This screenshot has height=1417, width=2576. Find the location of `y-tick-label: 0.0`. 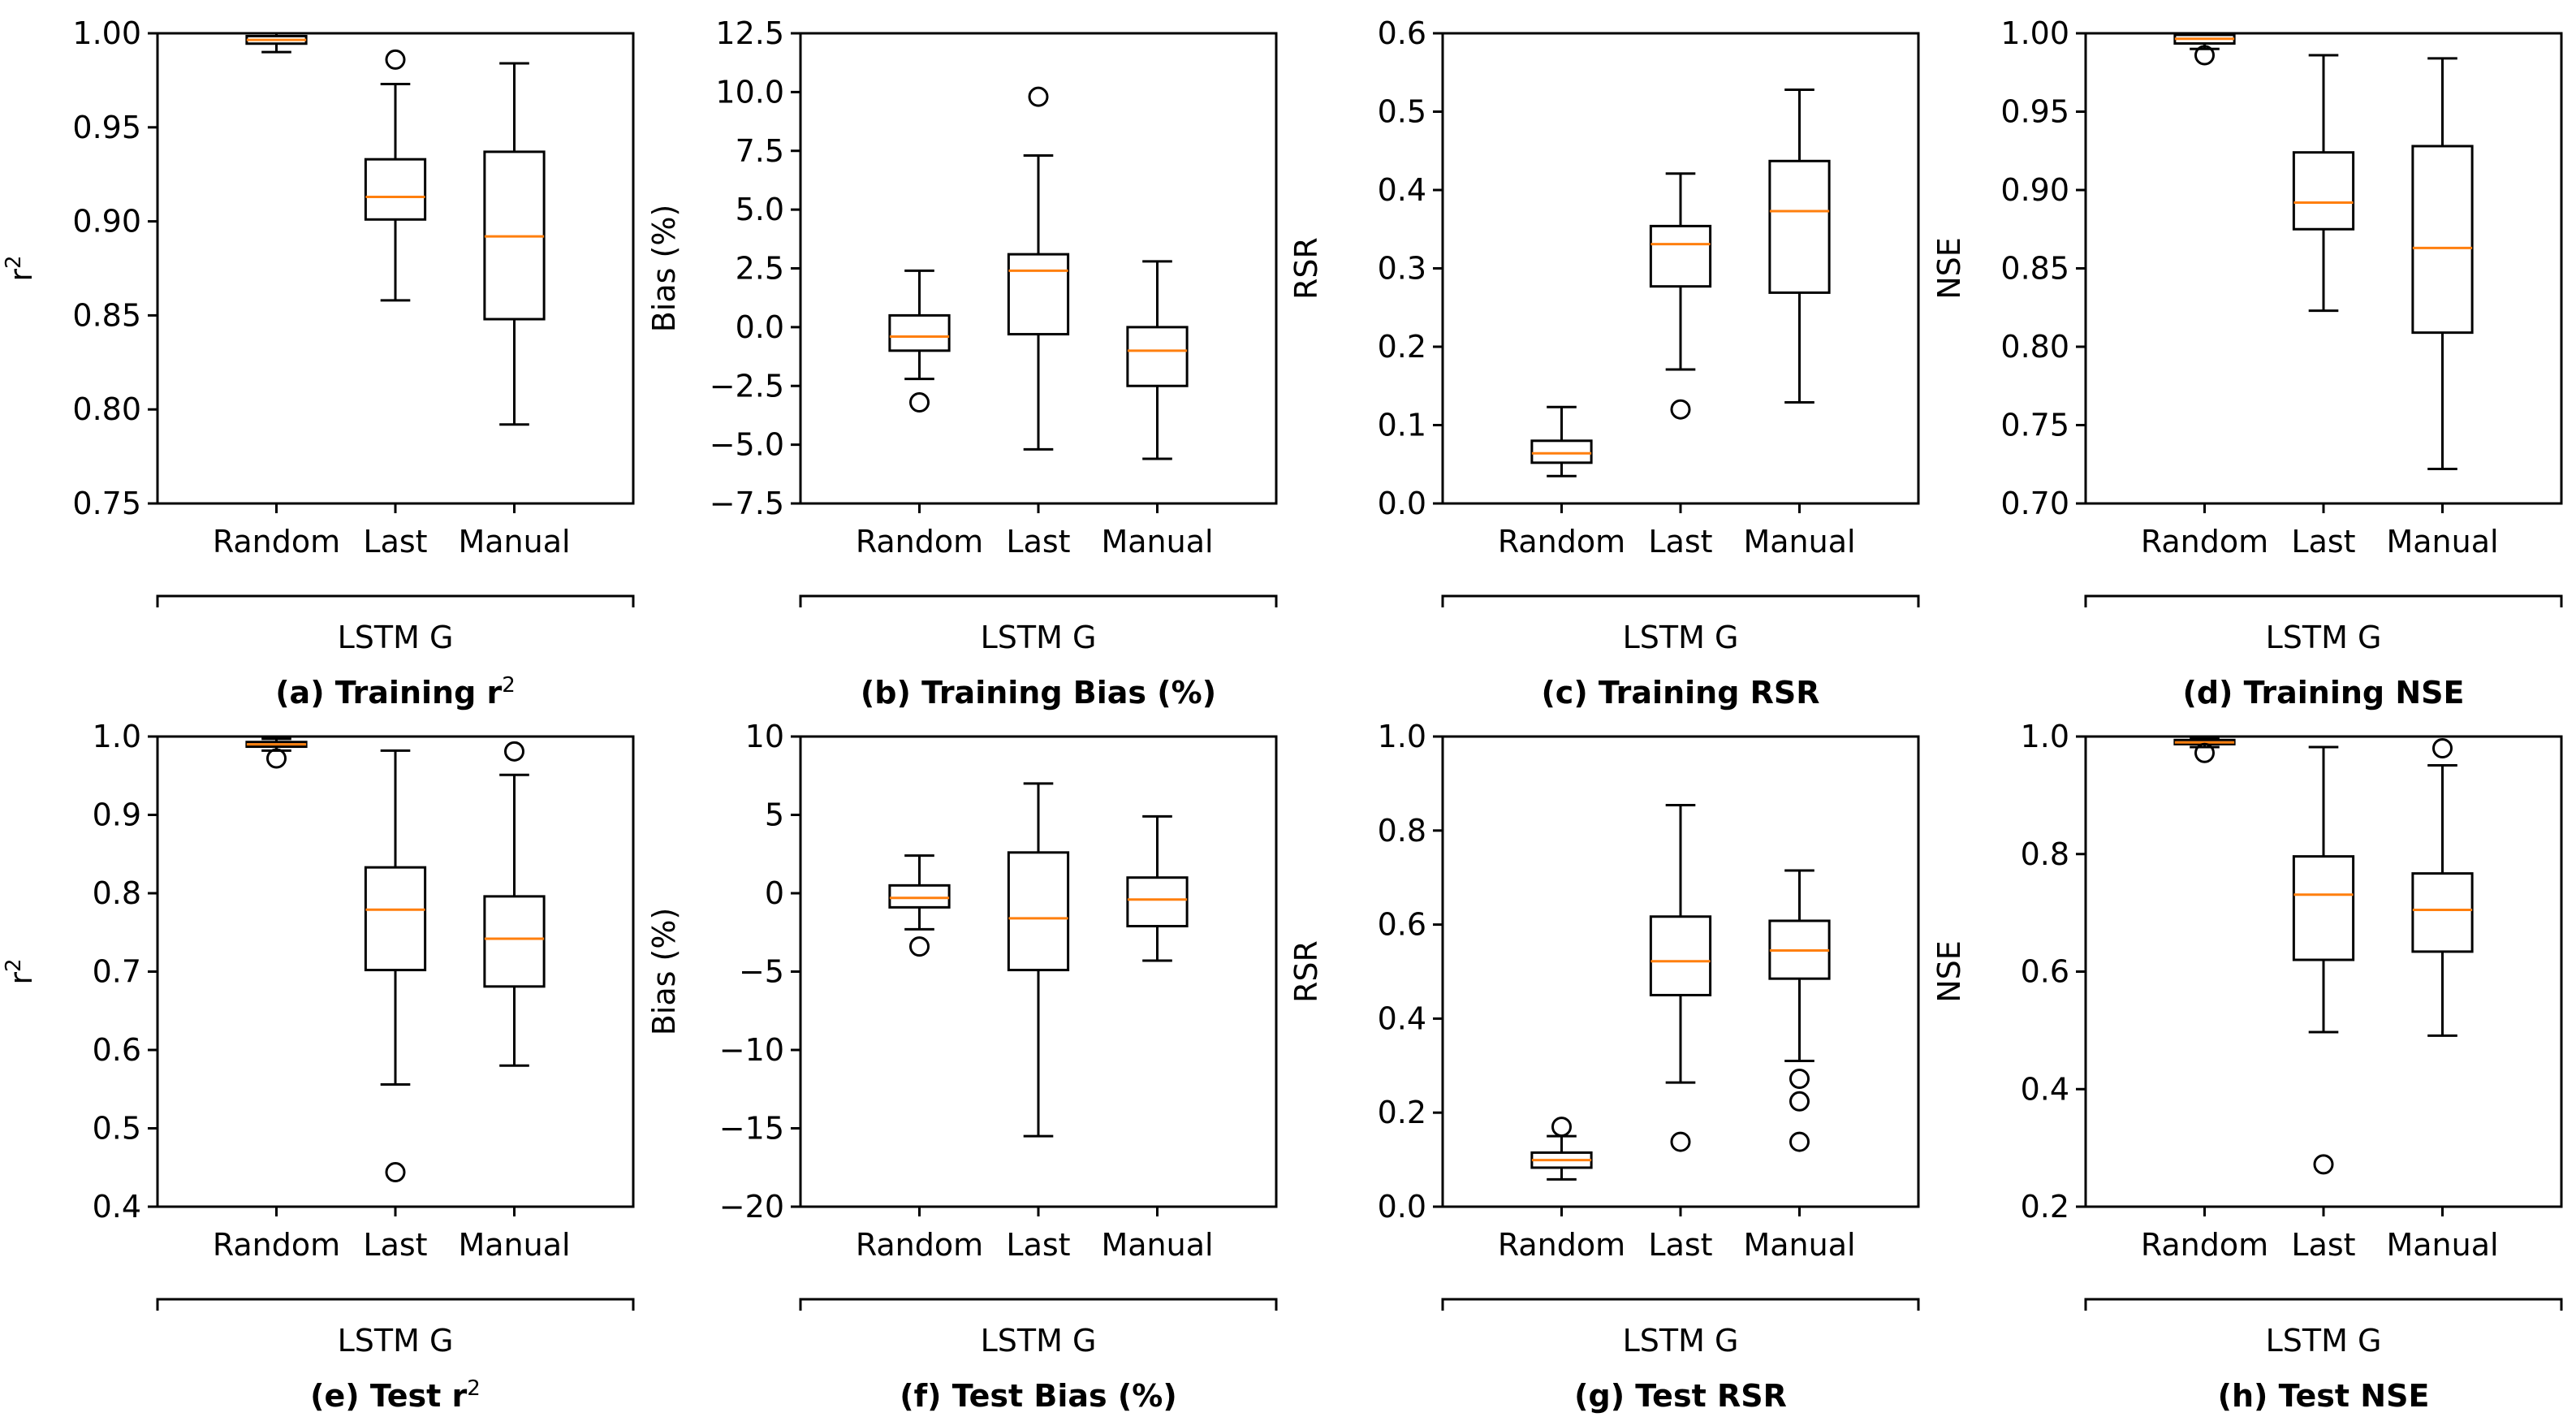

y-tick-label: 0.0 is located at coordinates (1402, 503).